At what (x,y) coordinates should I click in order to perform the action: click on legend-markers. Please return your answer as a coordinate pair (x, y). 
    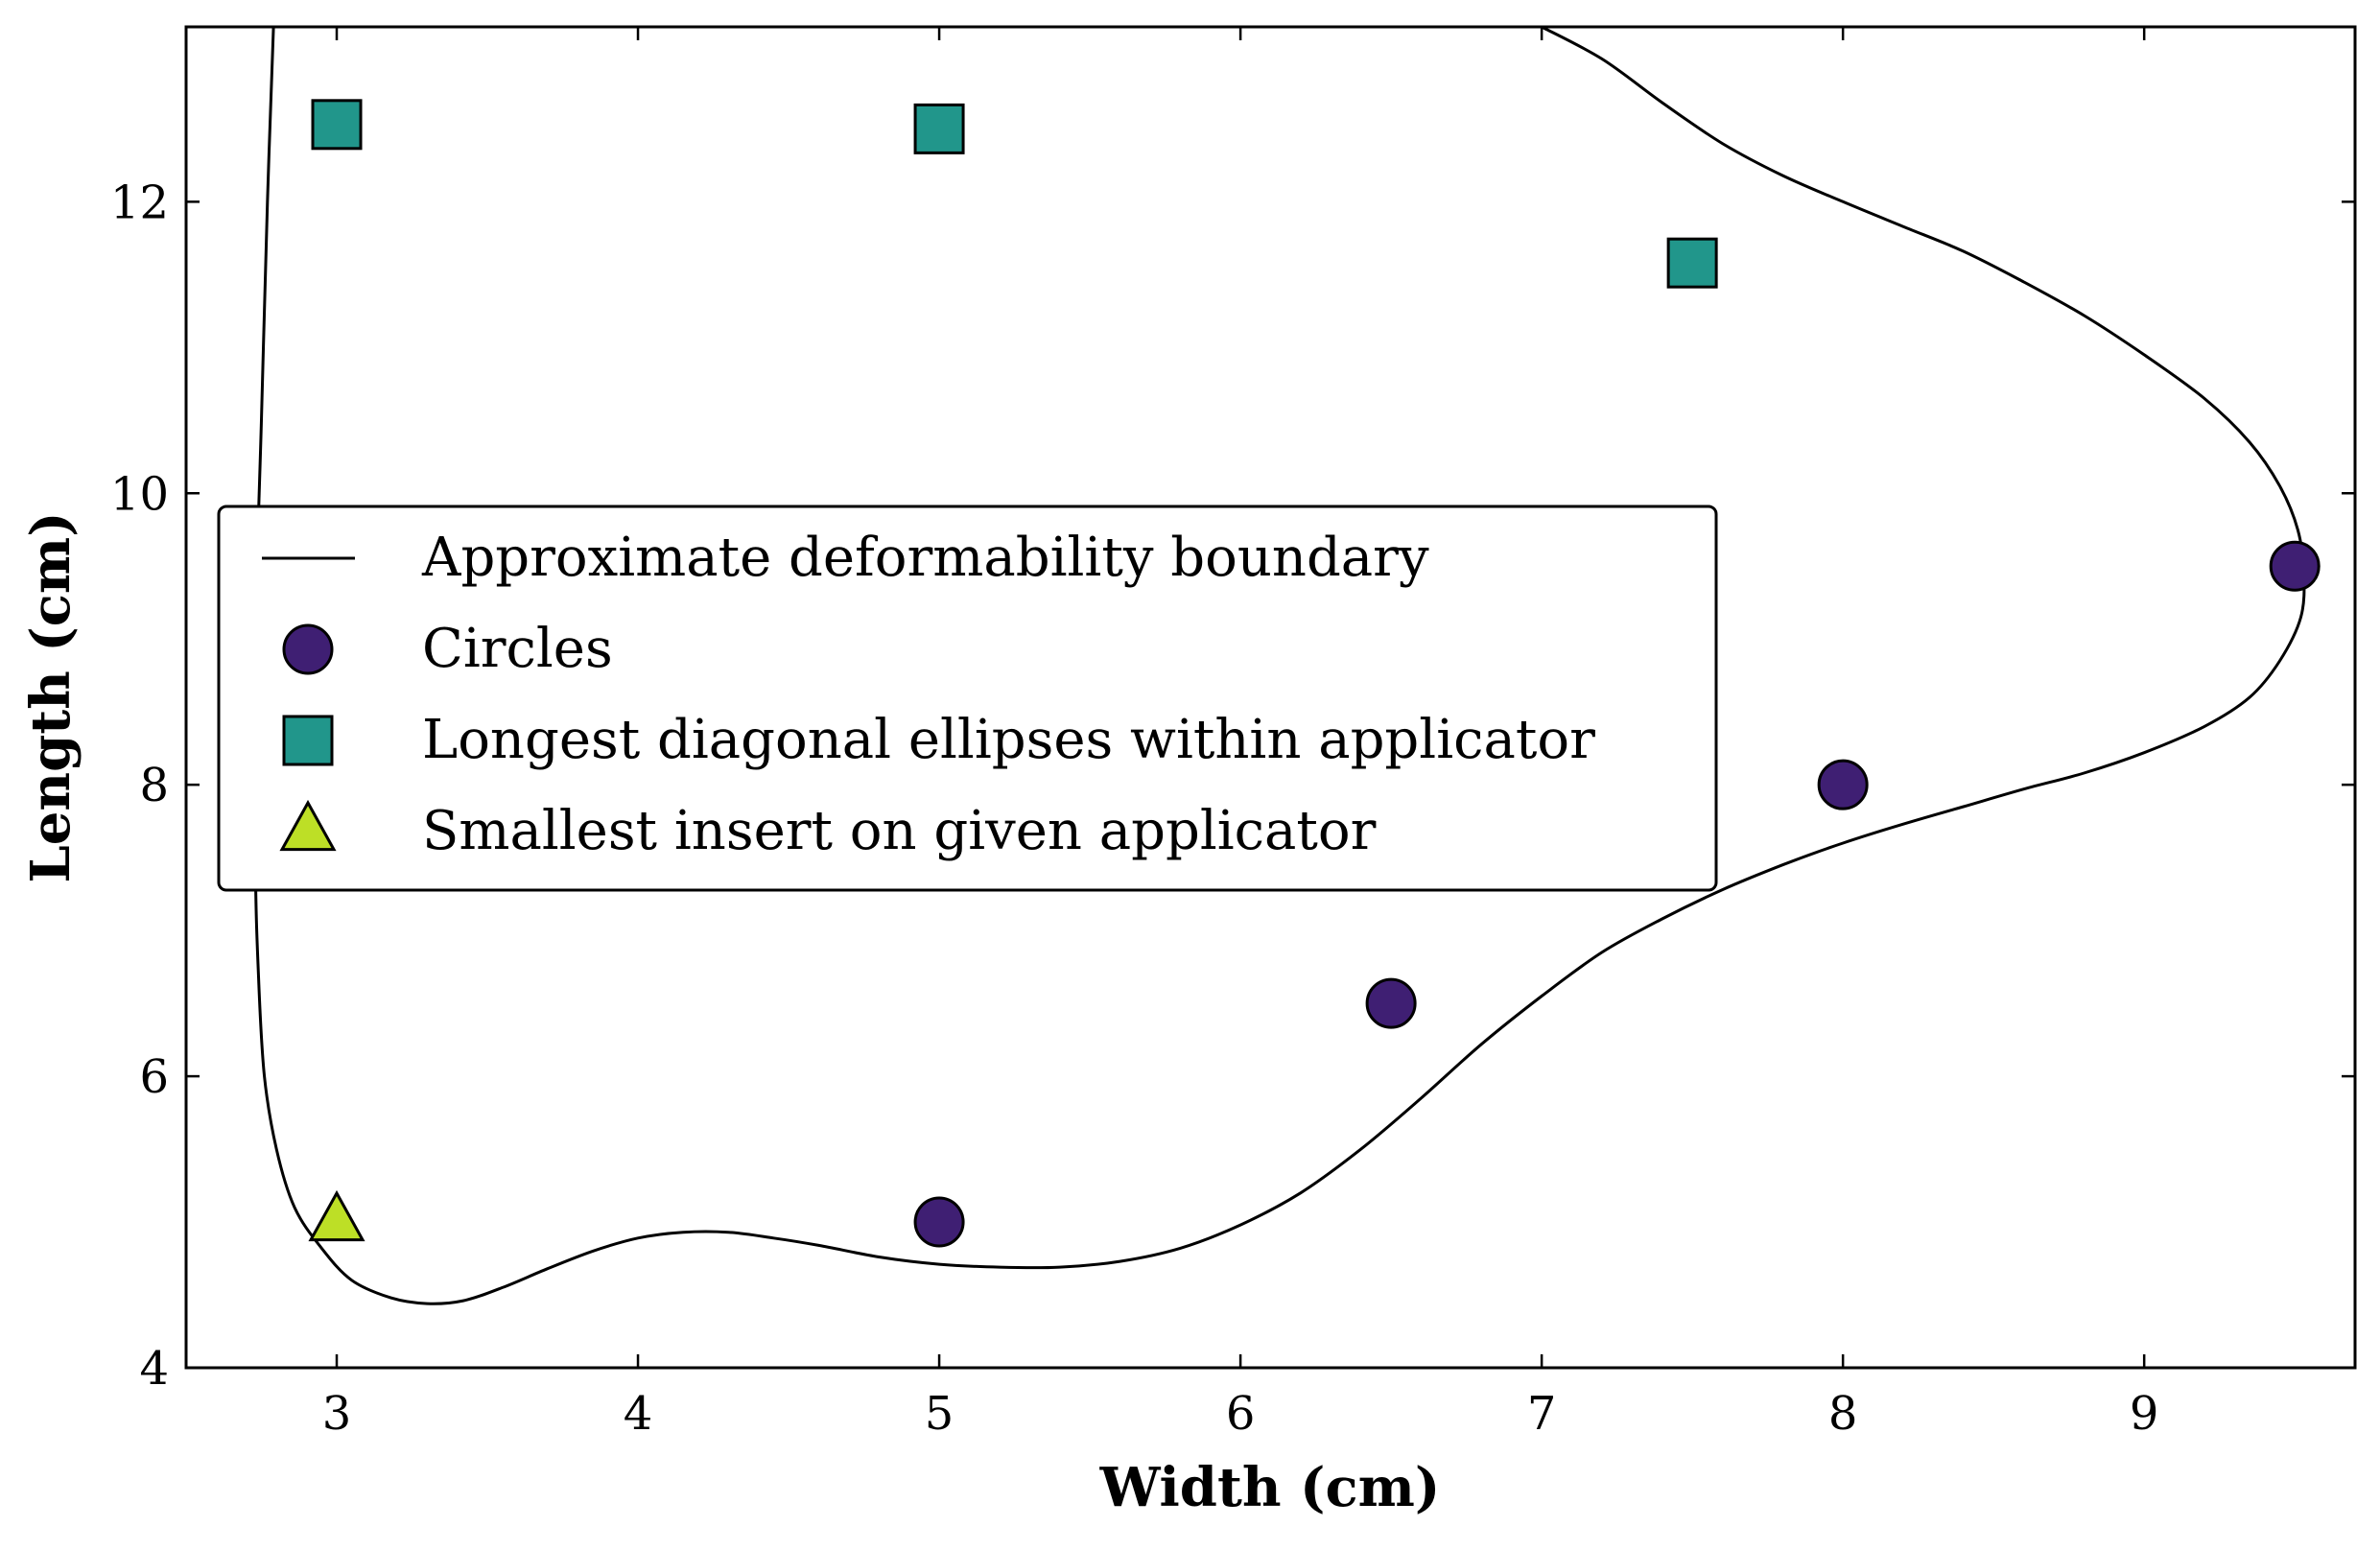
    Looking at the image, I should click on (308, 737).